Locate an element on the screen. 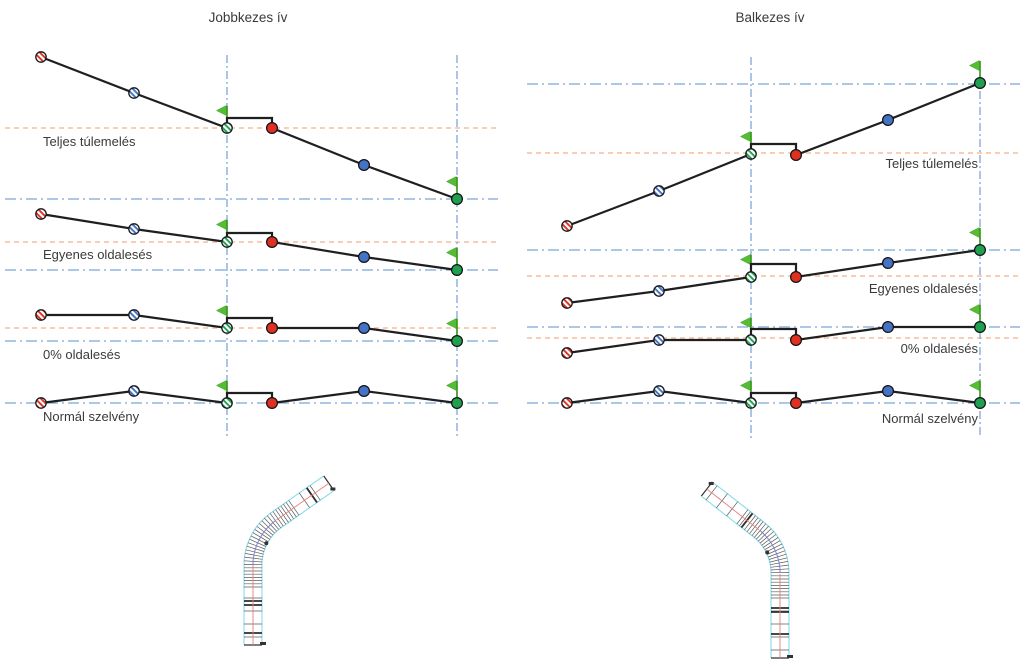 The image size is (1024, 668). row-label-zero-crossfall-left: 0% oldalesés is located at coordinates (82, 354).